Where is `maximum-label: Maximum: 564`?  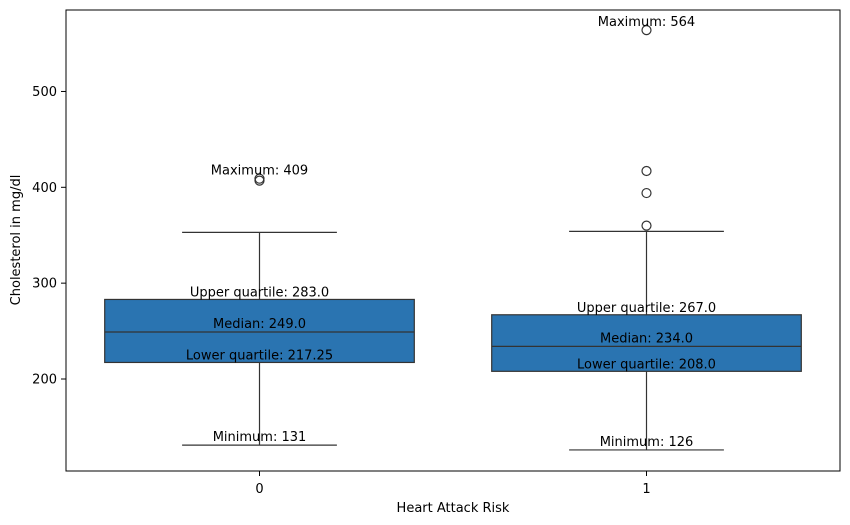
maximum-label: Maximum: 564 is located at coordinates (646, 22).